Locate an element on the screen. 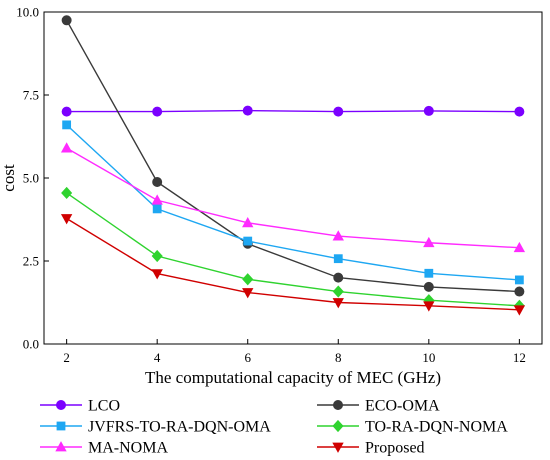 This screenshot has width=550, height=460. legend-label: JVFRS-TO-RA-DQN-OMA is located at coordinates (179, 427).